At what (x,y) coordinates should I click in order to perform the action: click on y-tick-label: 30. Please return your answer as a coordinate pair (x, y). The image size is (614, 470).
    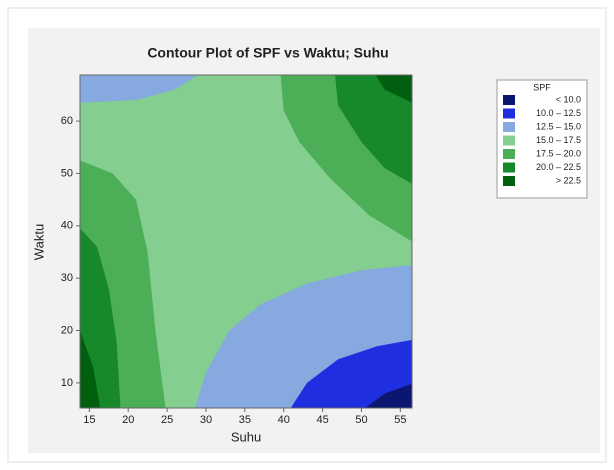
    Looking at the image, I should click on (67, 278).